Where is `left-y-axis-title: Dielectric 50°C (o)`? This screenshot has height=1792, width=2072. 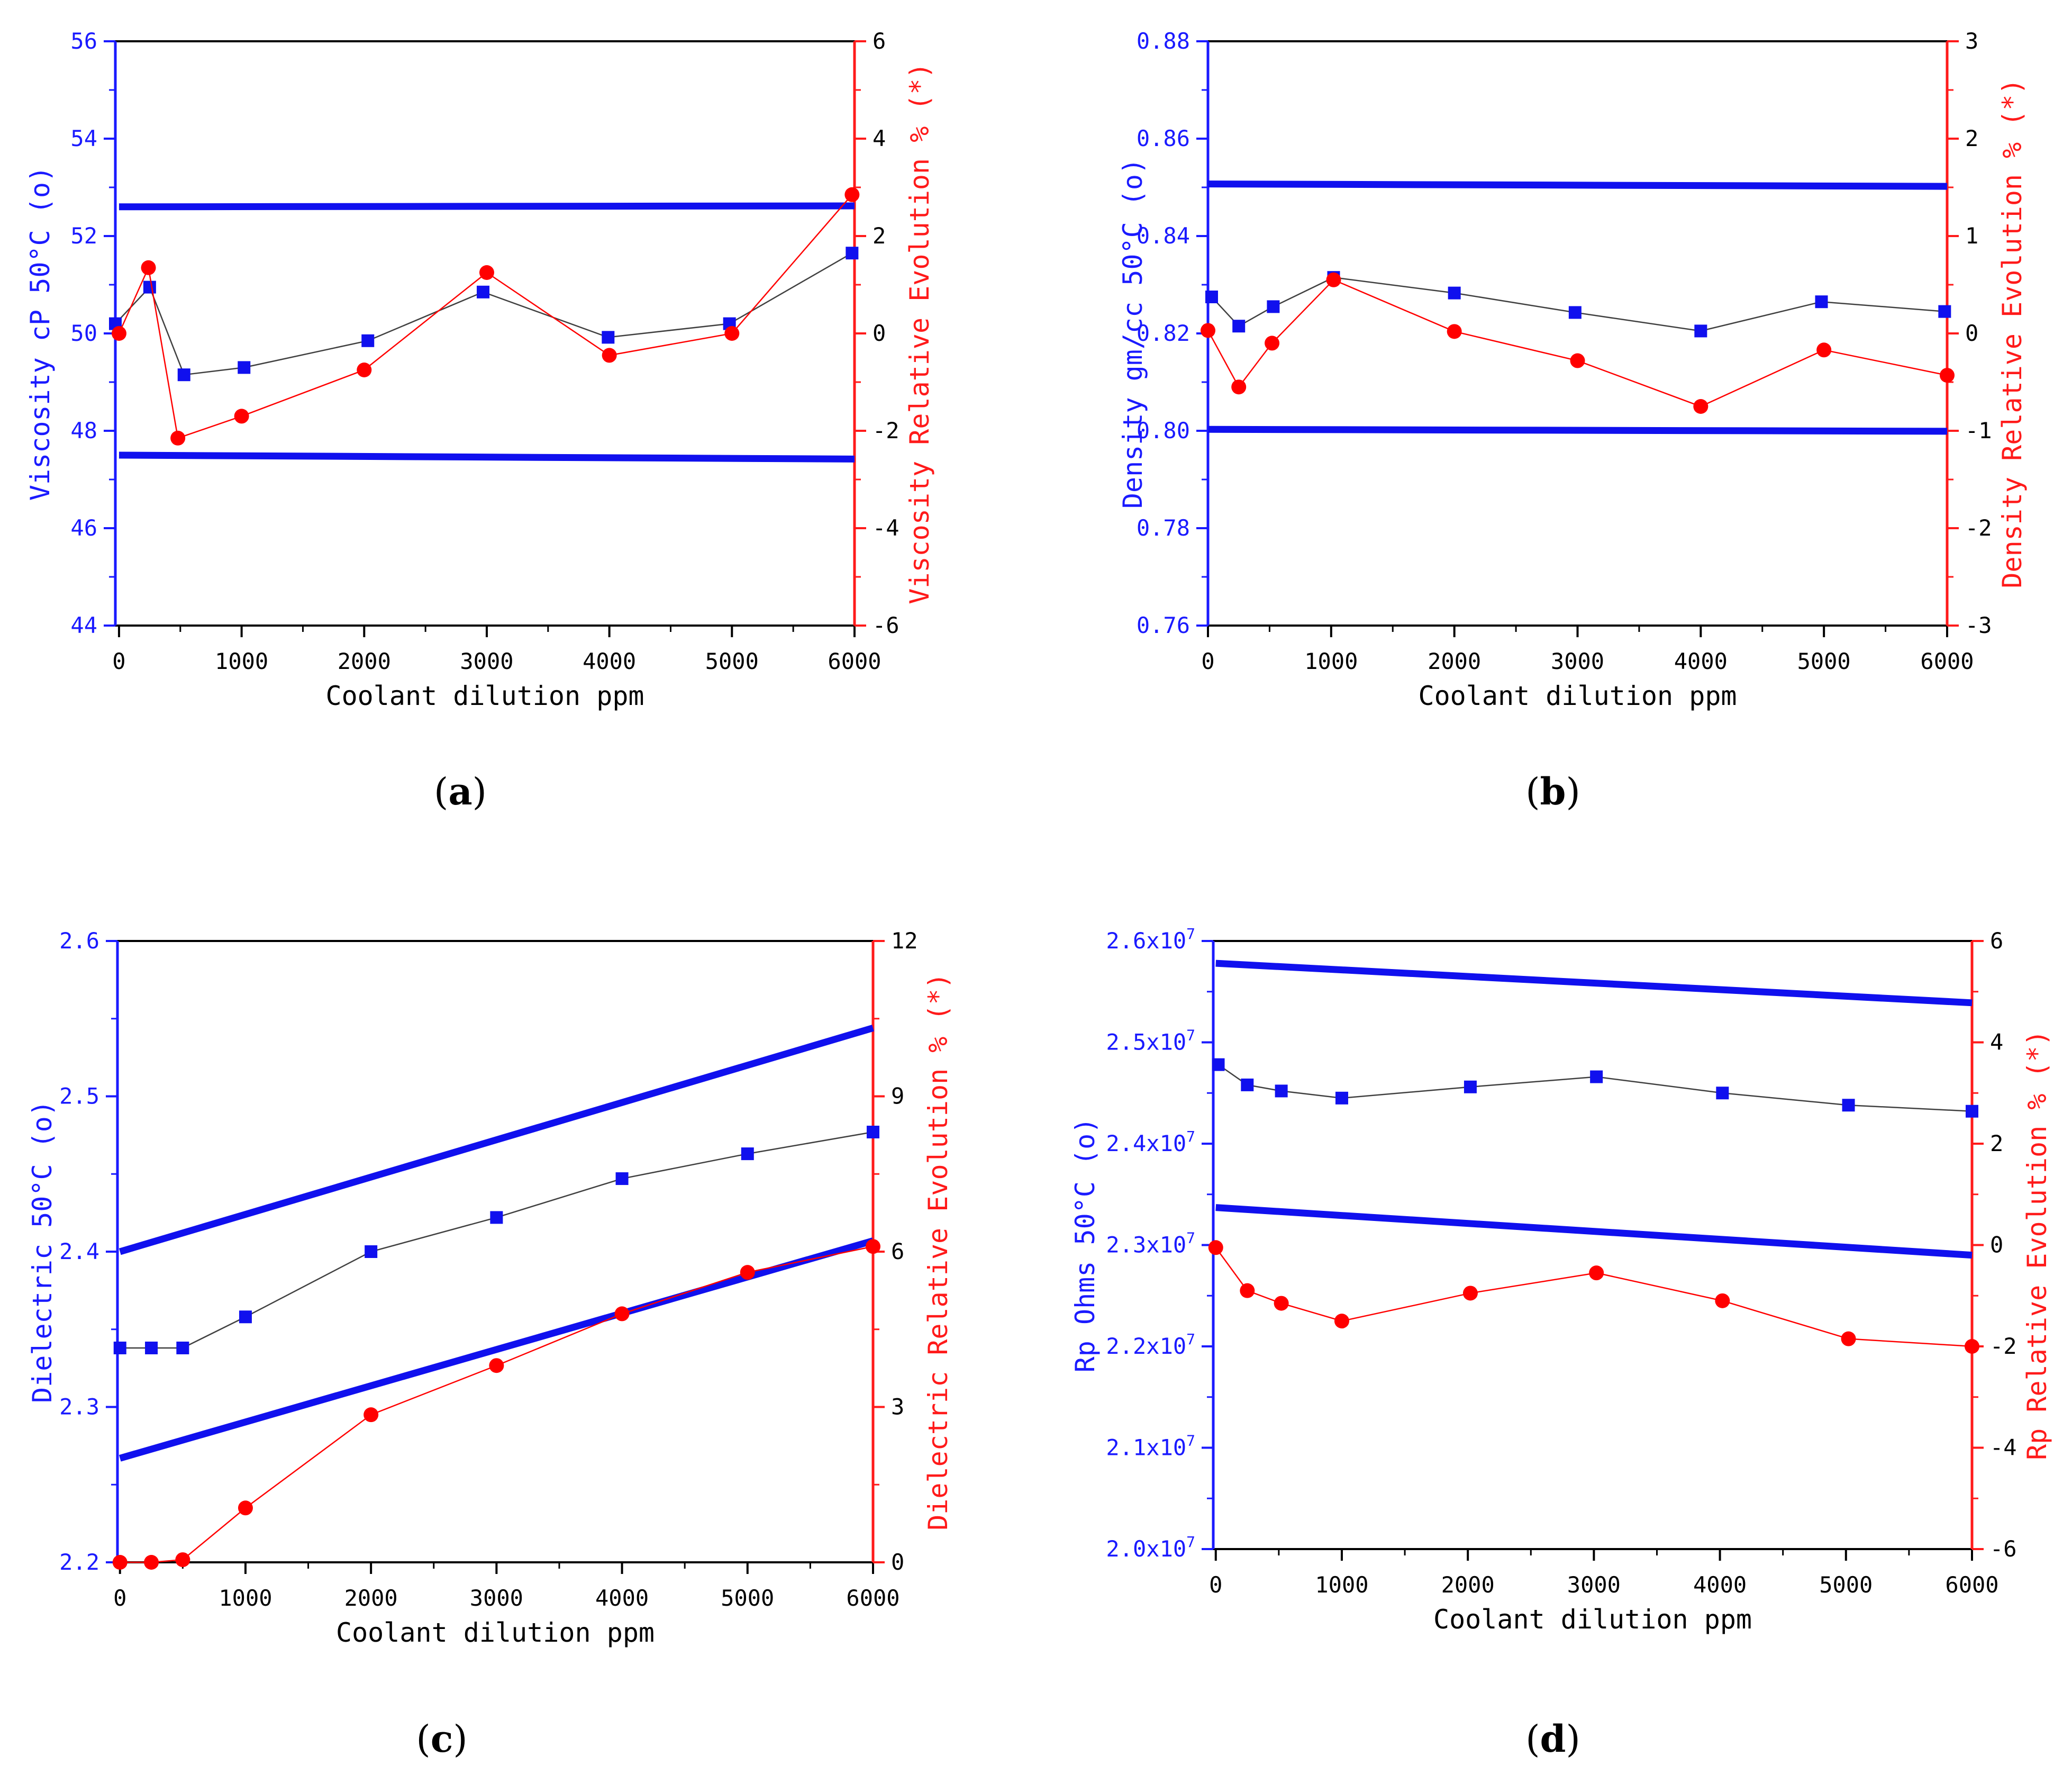 left-y-axis-title: Dielectric 50°C (o) is located at coordinates (42, 1252).